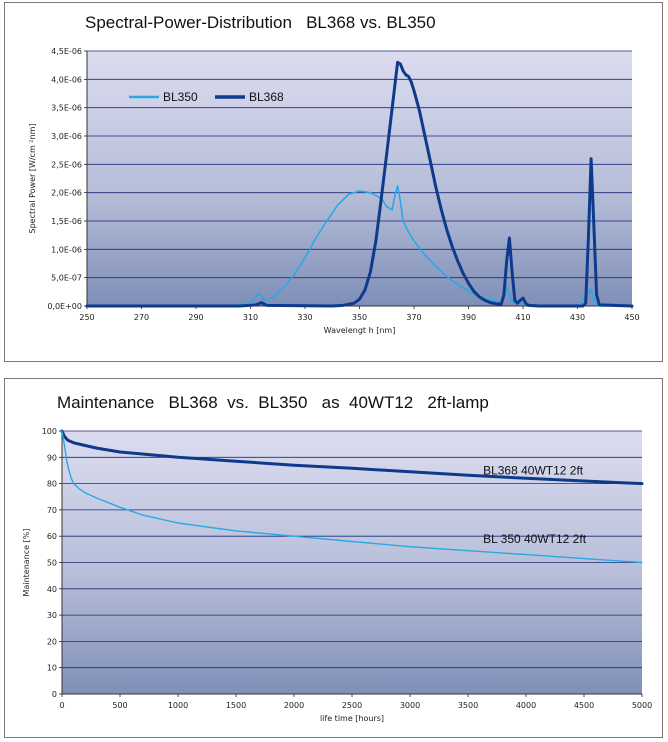 This screenshot has height=742, width=668. I want to click on x-tick-label: 430, so click(577, 317).